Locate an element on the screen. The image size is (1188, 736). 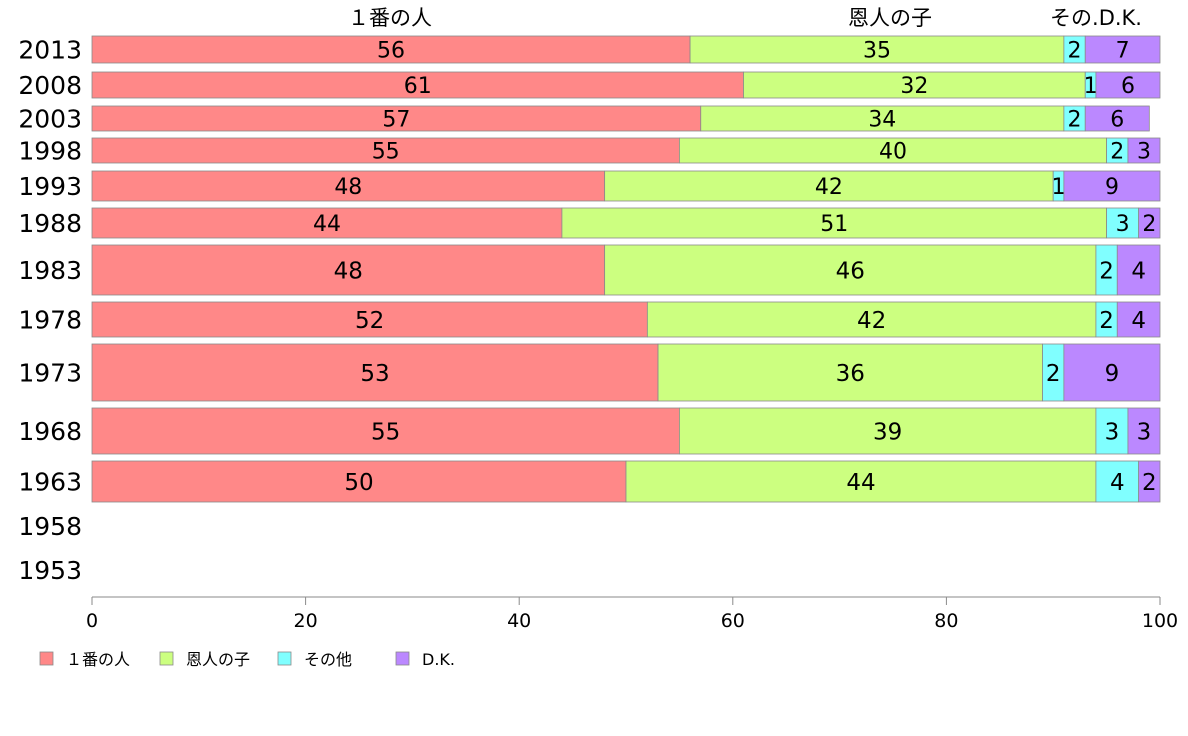
legend-label: その他 is located at coordinates (328, 659).